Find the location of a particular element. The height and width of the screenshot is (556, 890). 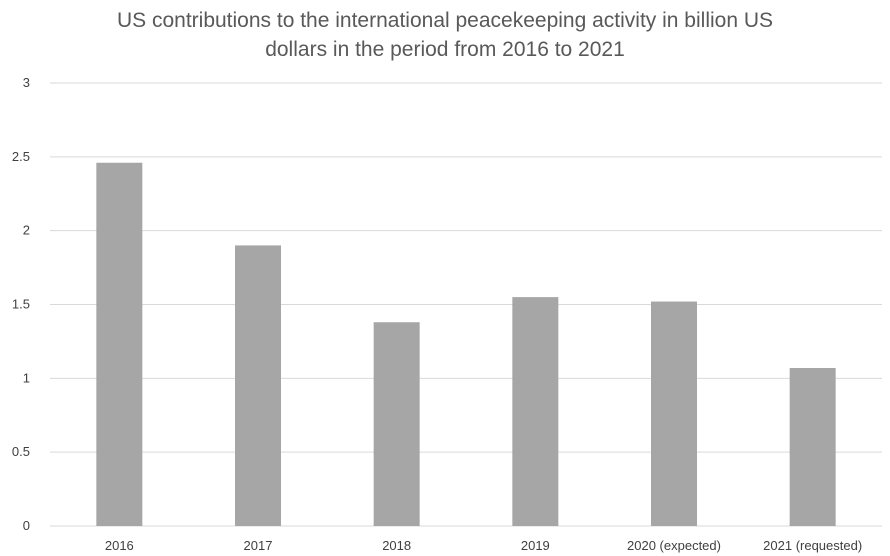

y-tick-label: 0 is located at coordinates (26, 525).